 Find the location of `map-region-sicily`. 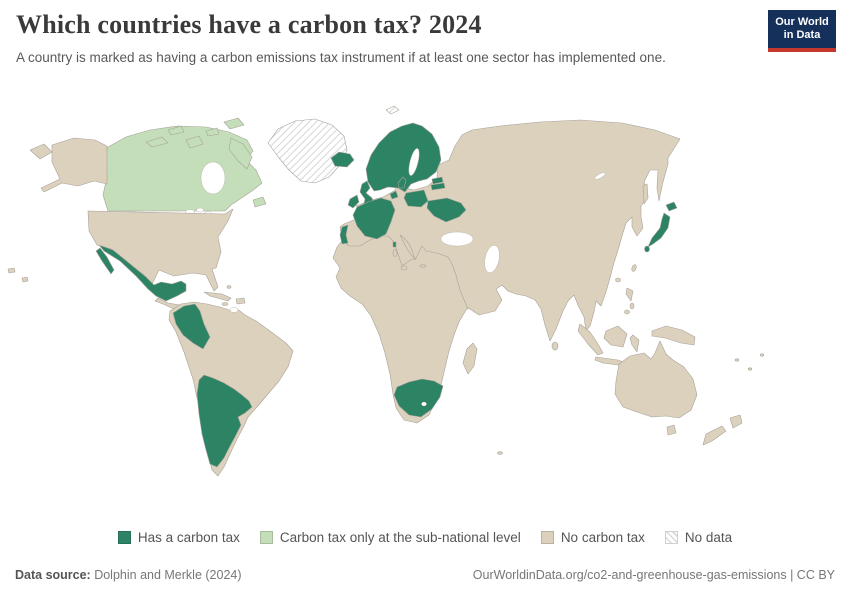

map-region-sicily is located at coordinates (404, 268).